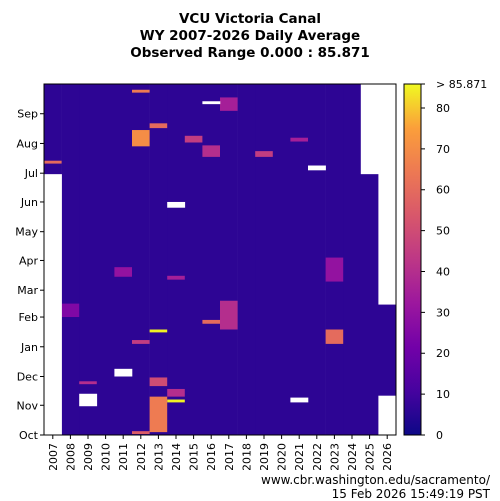  I want to click on x-tick-label-2021: 2021, so click(299, 456).